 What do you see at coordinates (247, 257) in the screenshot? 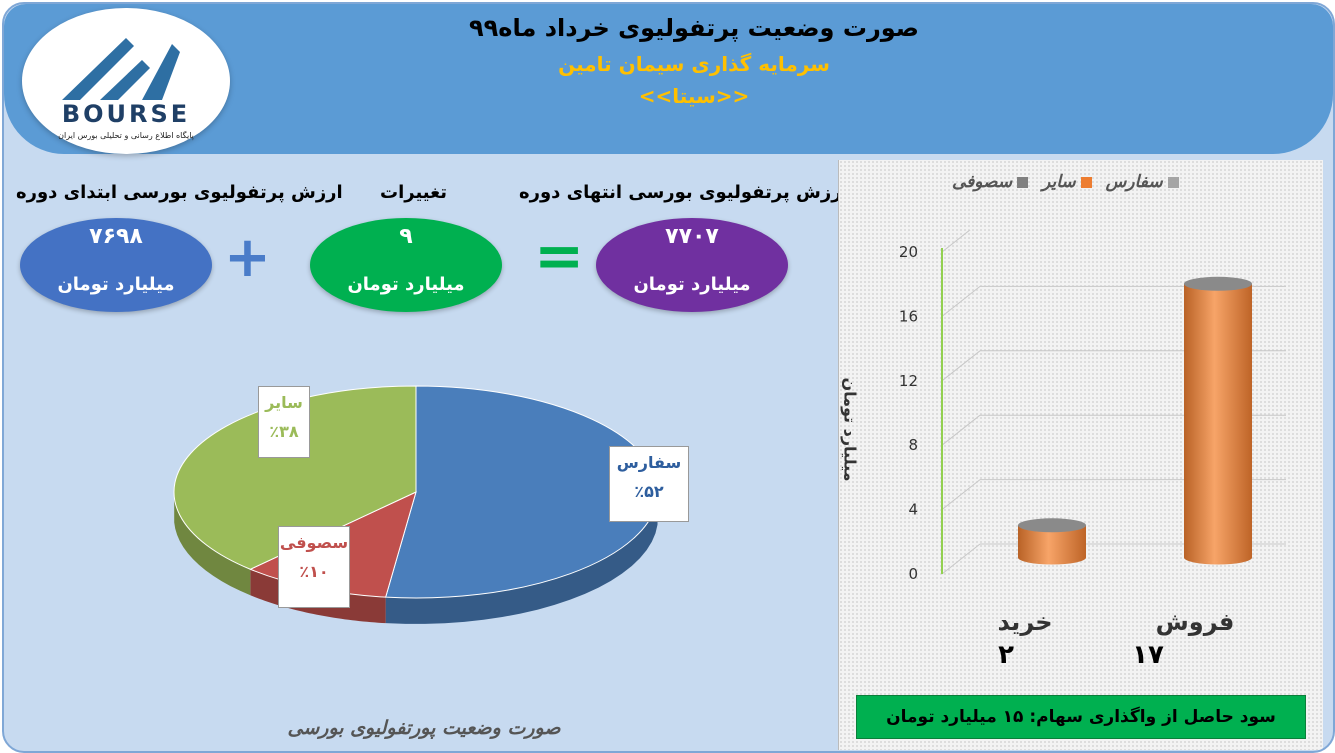
I see `plus-sign: +` at bounding box center [247, 257].